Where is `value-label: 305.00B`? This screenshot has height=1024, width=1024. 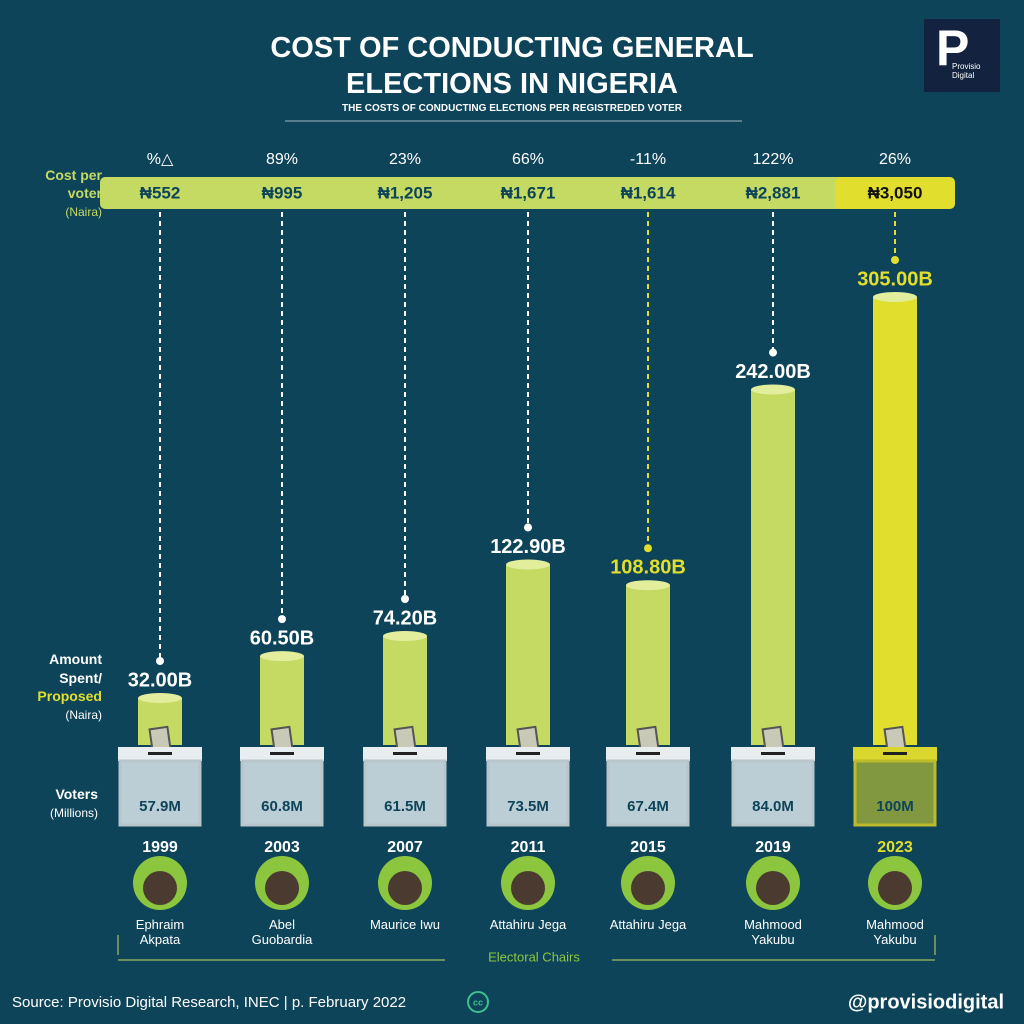
value-label: 305.00B is located at coordinates (895, 279).